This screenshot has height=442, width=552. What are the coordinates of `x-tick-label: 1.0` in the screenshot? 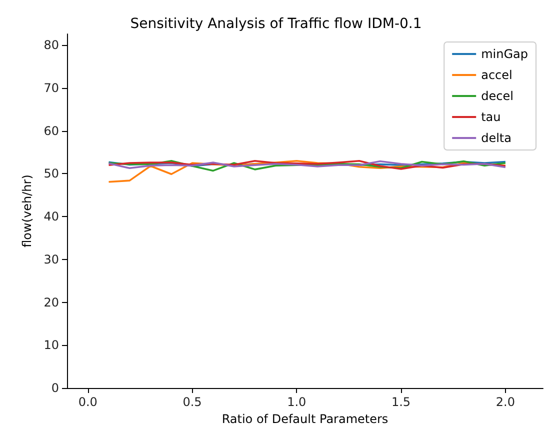 It's located at (296, 402).